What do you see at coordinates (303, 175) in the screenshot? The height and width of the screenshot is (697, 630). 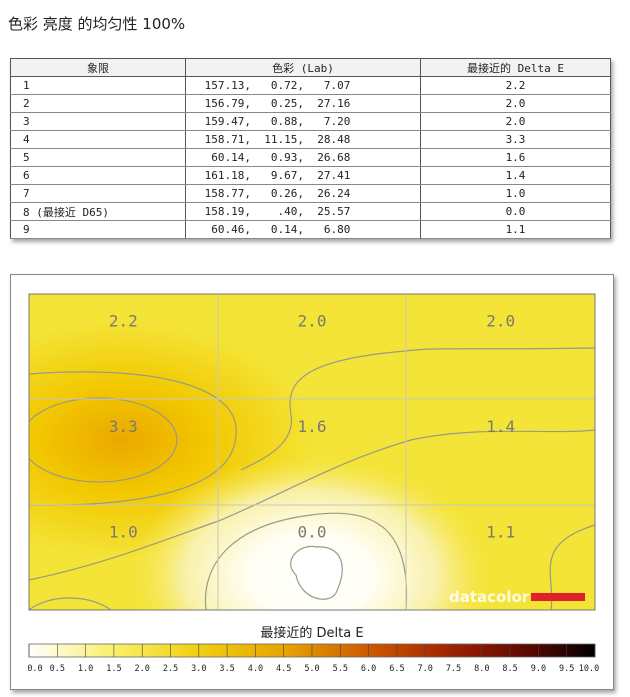 I see `lab-cell: 161.18, 9.67, 27.41` at bounding box center [303, 175].